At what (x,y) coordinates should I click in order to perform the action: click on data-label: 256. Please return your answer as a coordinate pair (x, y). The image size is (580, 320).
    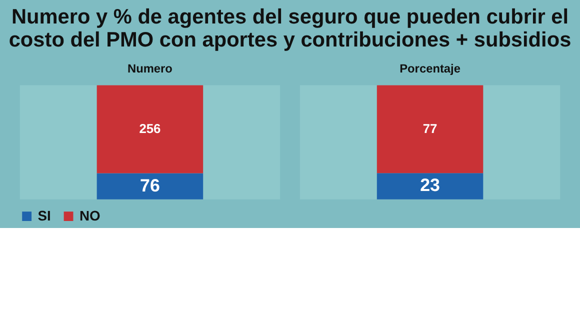
    Looking at the image, I should click on (150, 128).